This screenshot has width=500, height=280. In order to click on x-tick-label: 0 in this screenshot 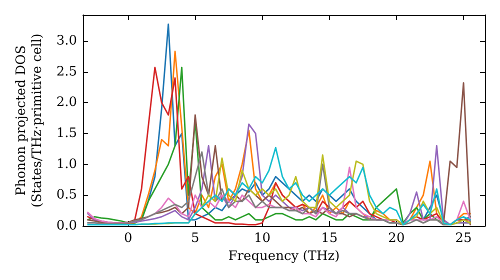, I will do `click(128, 238)`.